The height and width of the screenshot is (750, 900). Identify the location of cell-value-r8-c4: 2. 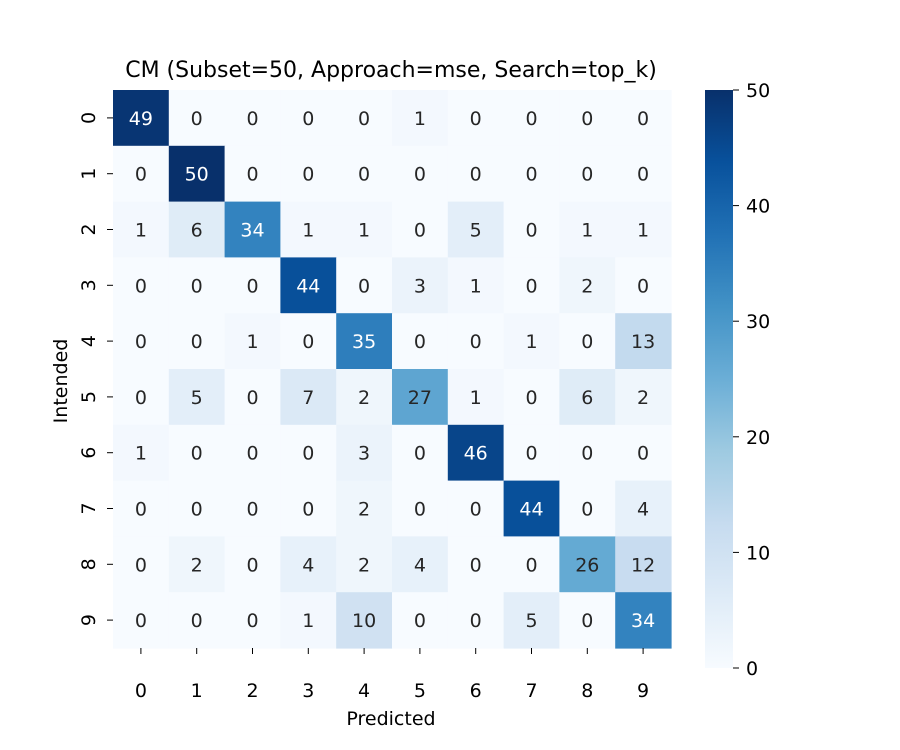
(364, 565).